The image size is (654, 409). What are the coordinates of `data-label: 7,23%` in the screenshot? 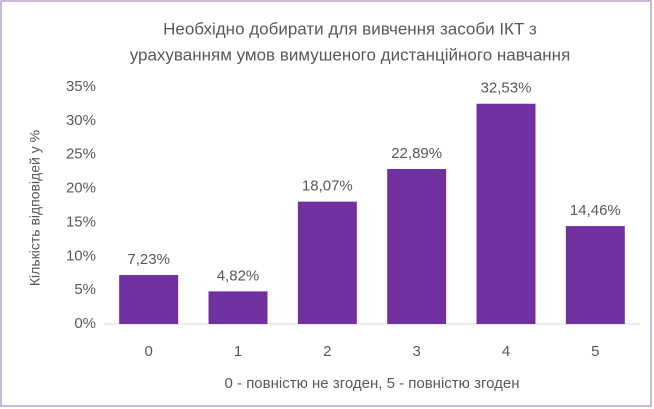 It's located at (148, 259).